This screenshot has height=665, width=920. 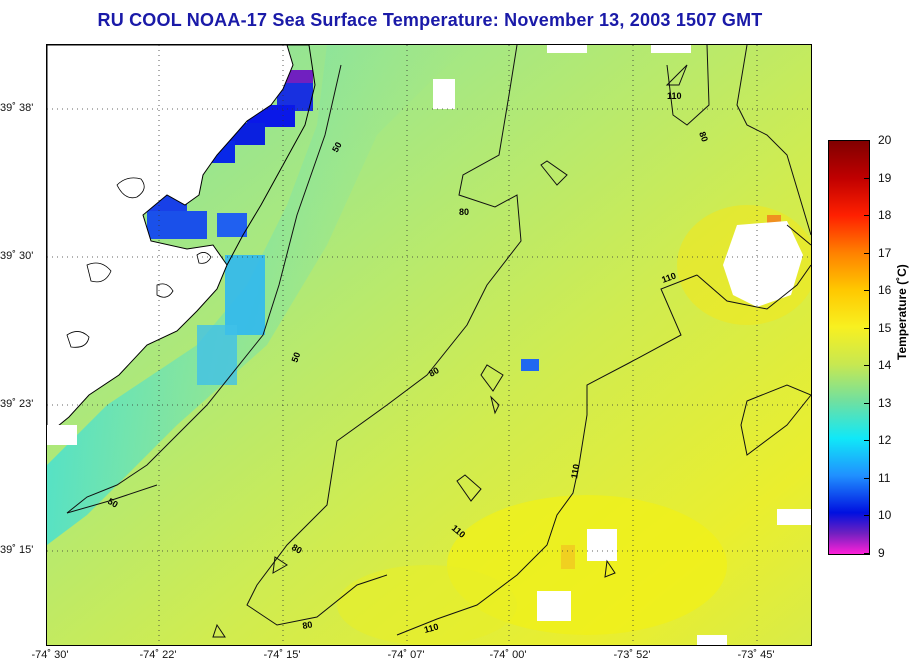 I want to click on warm-patch, so click(x=587, y=565).